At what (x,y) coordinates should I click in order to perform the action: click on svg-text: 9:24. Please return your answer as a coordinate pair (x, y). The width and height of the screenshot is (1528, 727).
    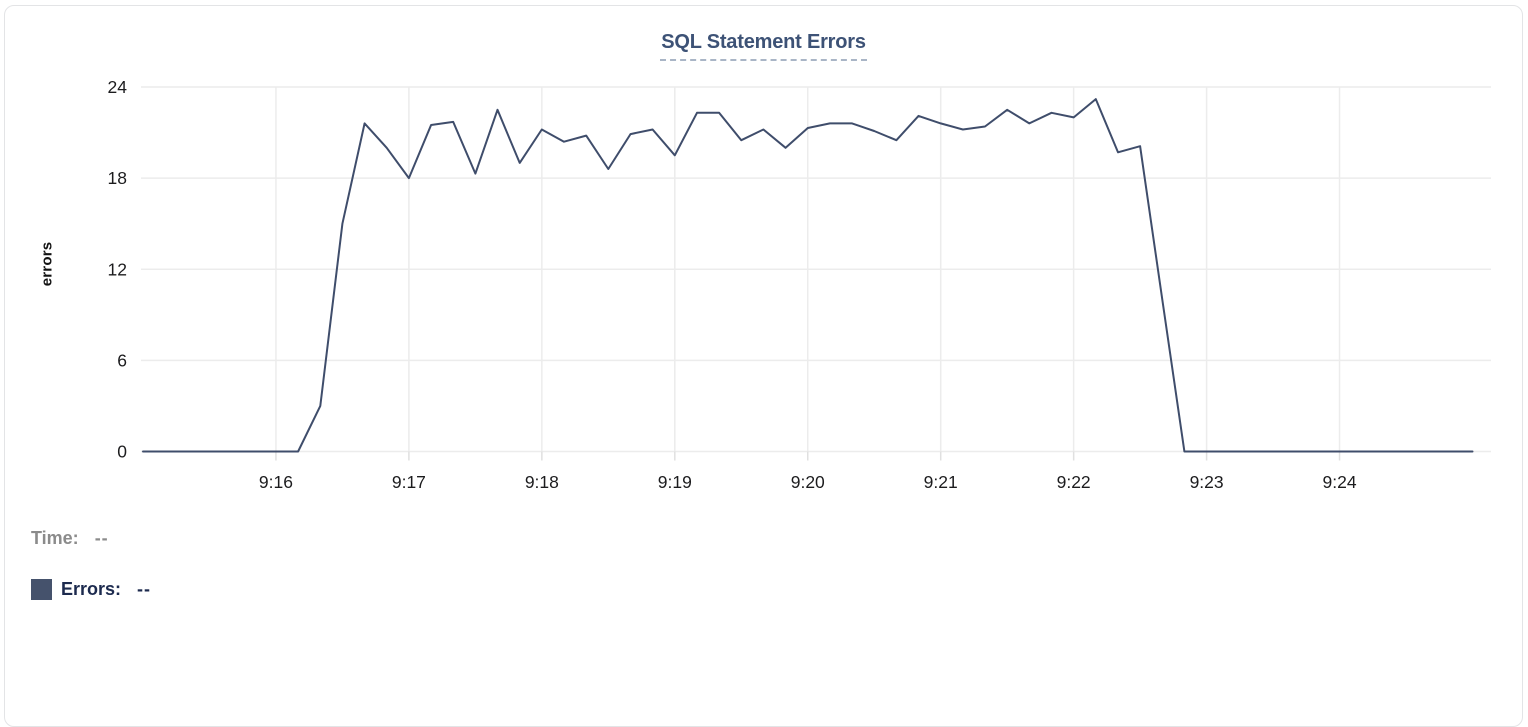
    Looking at the image, I should click on (1340, 482).